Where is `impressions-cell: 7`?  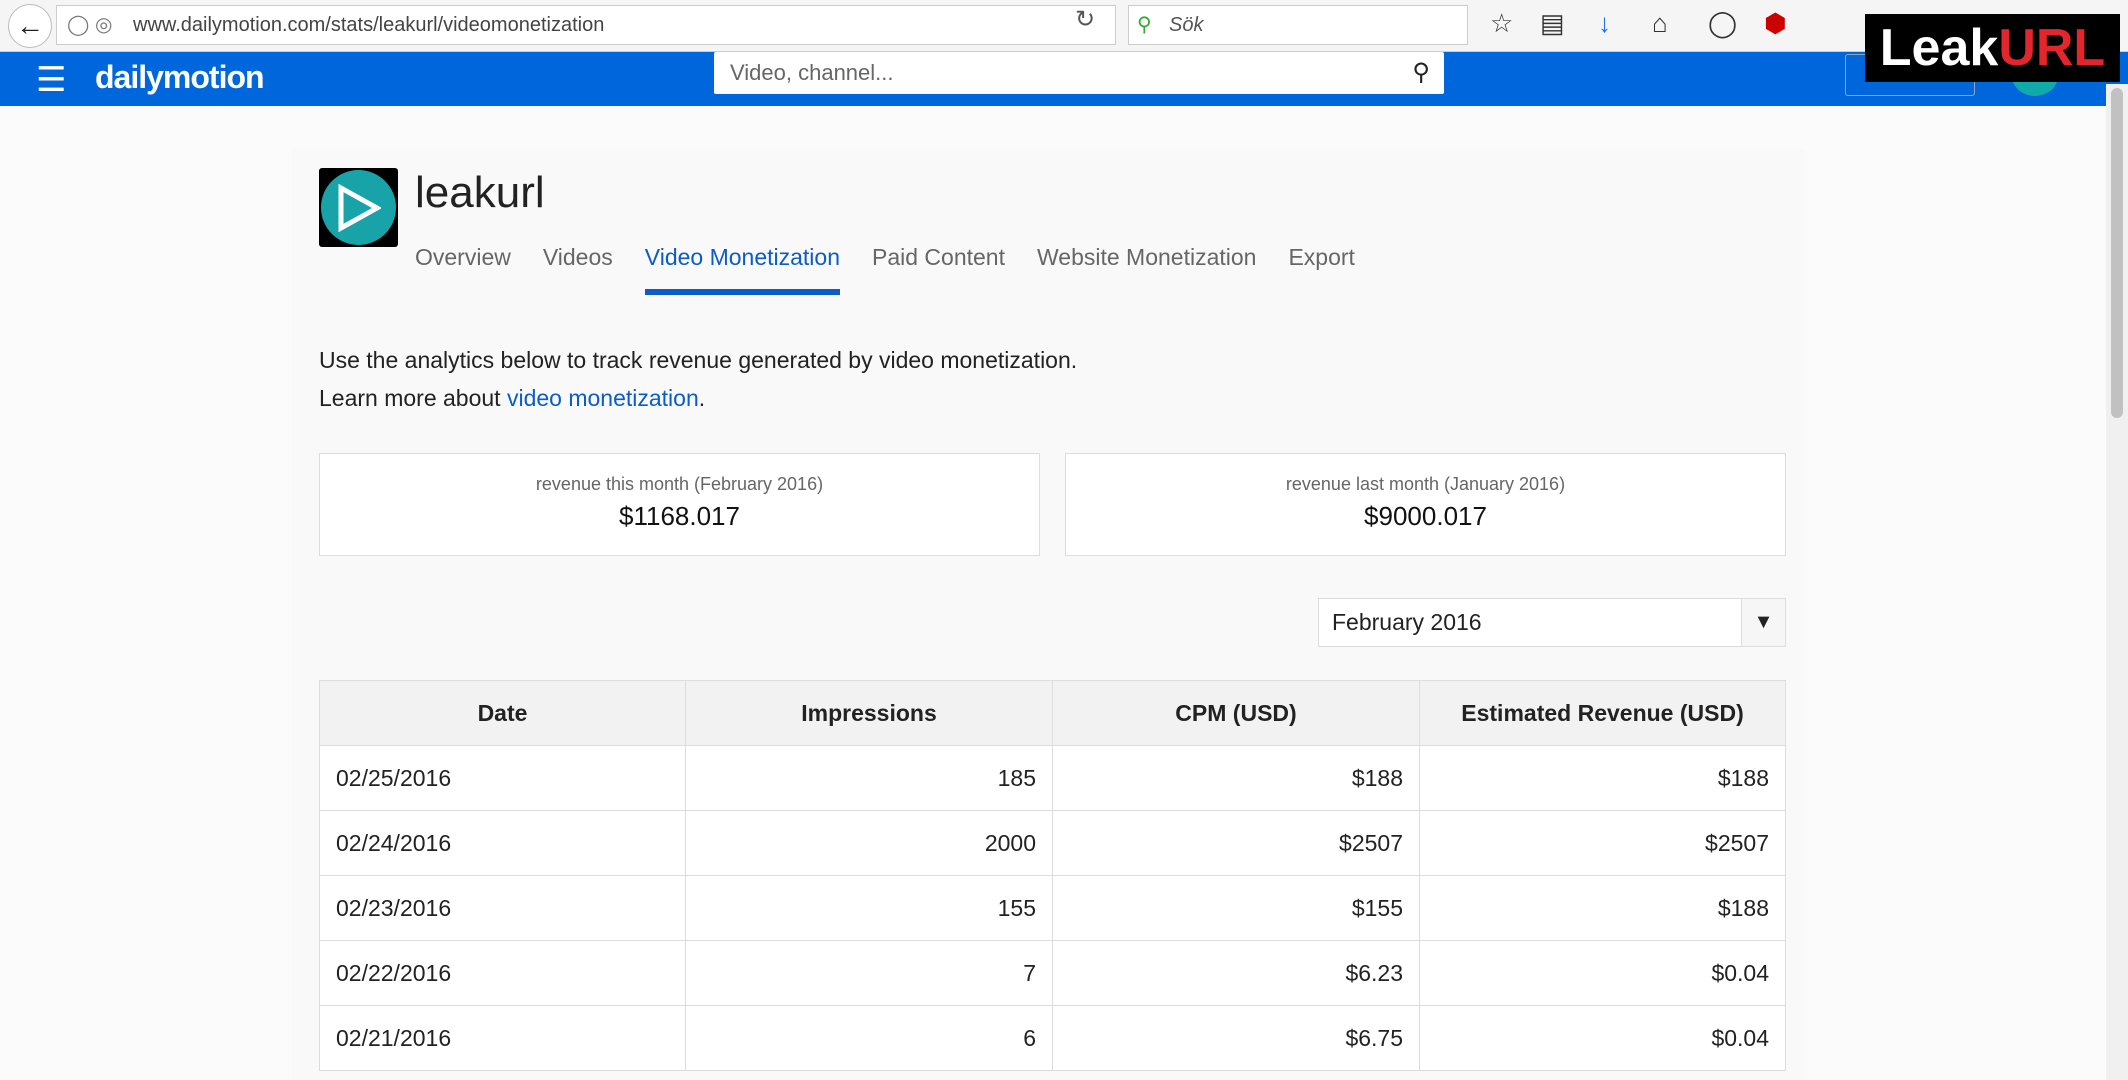
impressions-cell: 7 is located at coordinates (869, 973).